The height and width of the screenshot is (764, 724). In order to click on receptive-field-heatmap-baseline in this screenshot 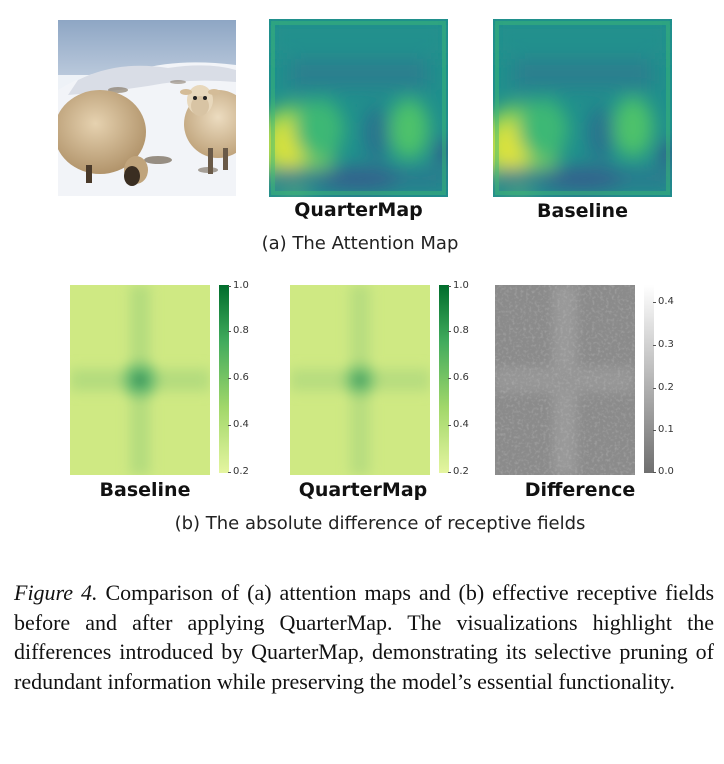, I will do `click(140, 380)`.